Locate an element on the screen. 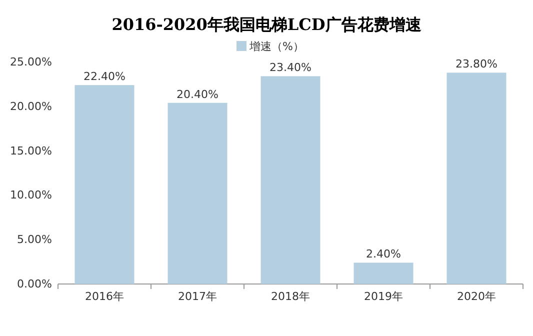 This screenshot has width=533, height=336. x-tick-label: 2016年 is located at coordinates (104, 296).